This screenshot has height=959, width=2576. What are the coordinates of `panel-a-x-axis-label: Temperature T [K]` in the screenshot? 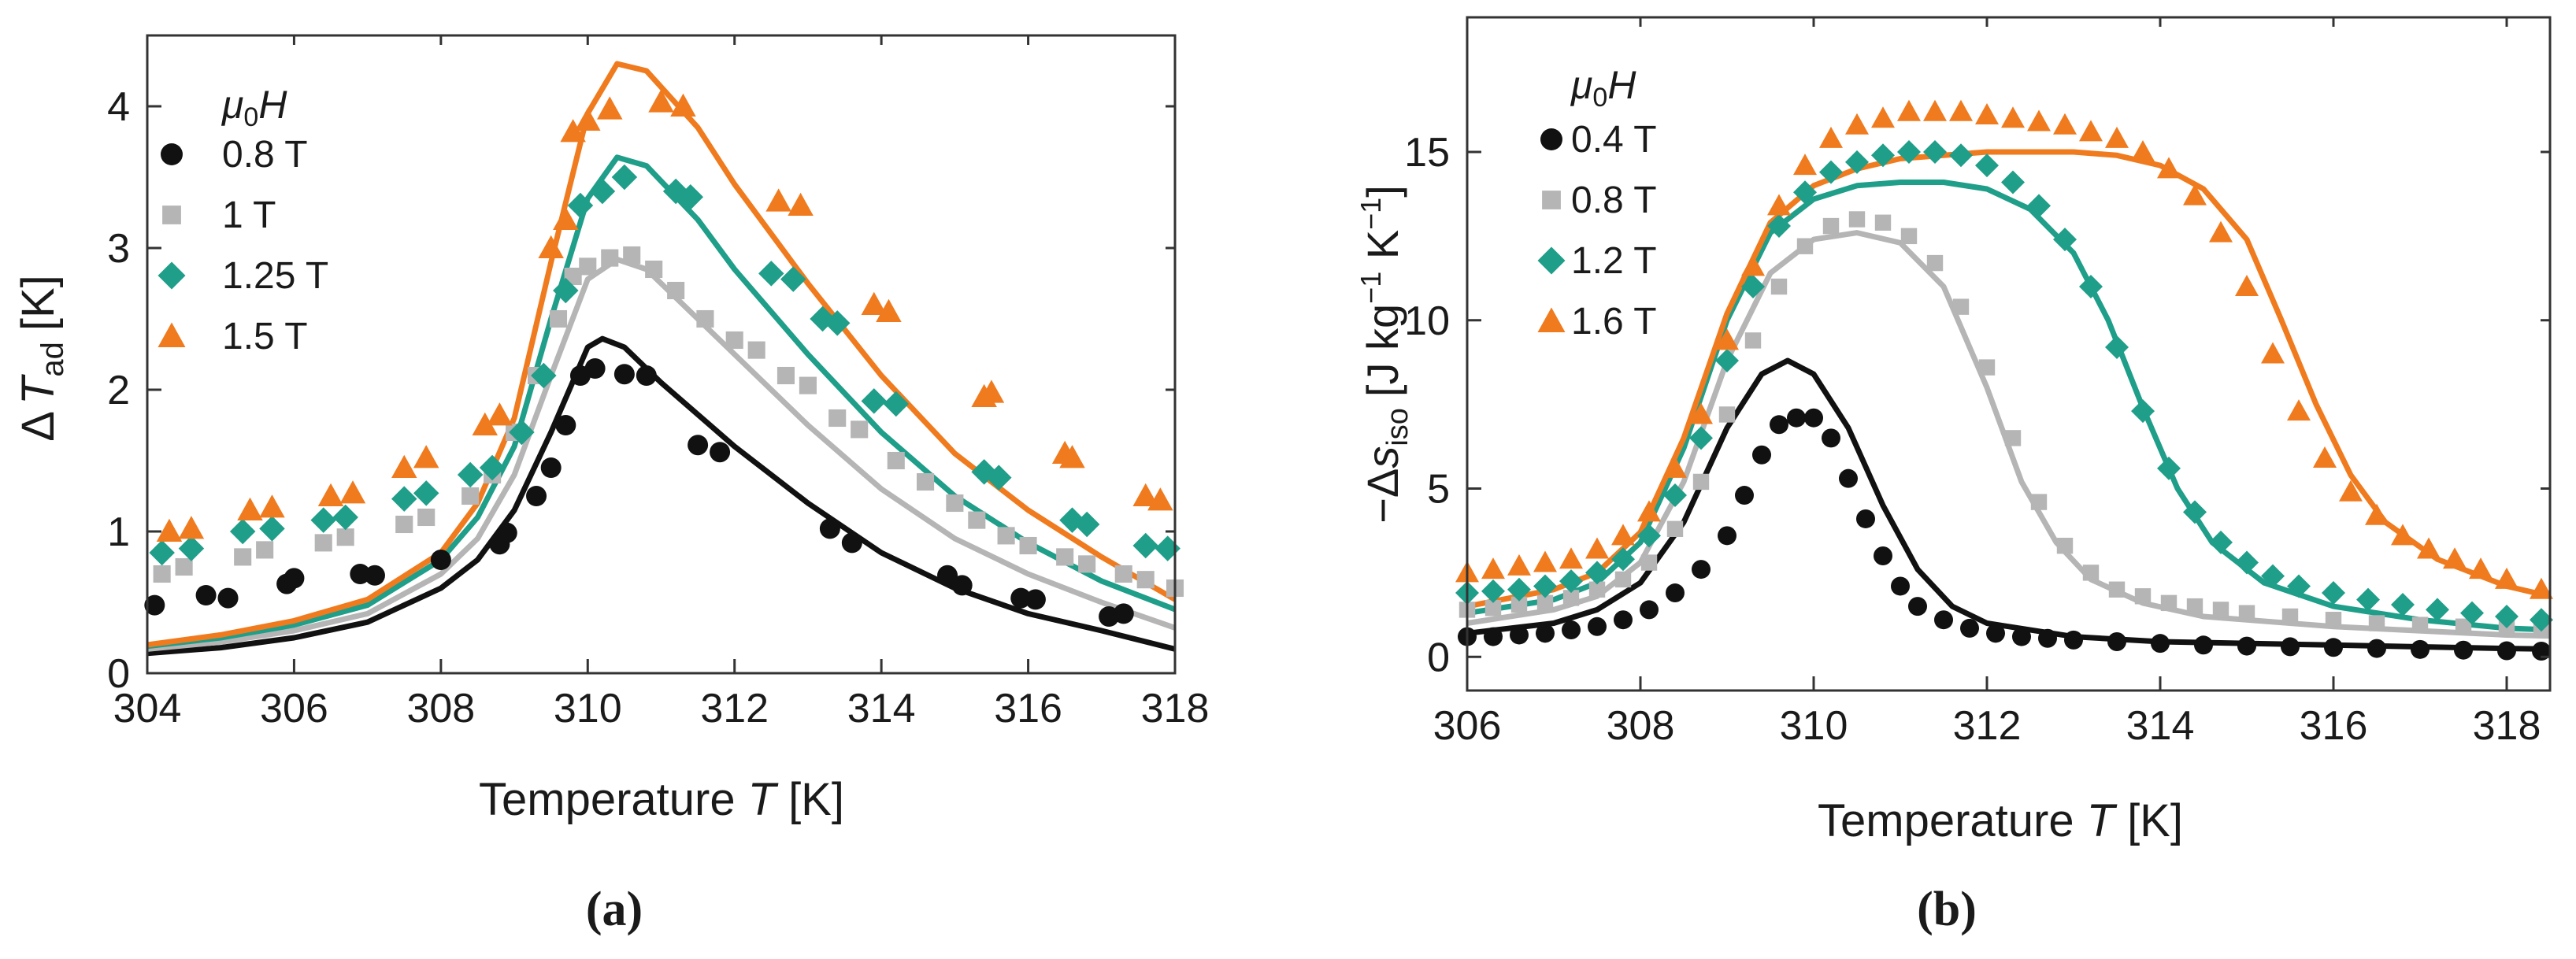 It's located at (661, 799).